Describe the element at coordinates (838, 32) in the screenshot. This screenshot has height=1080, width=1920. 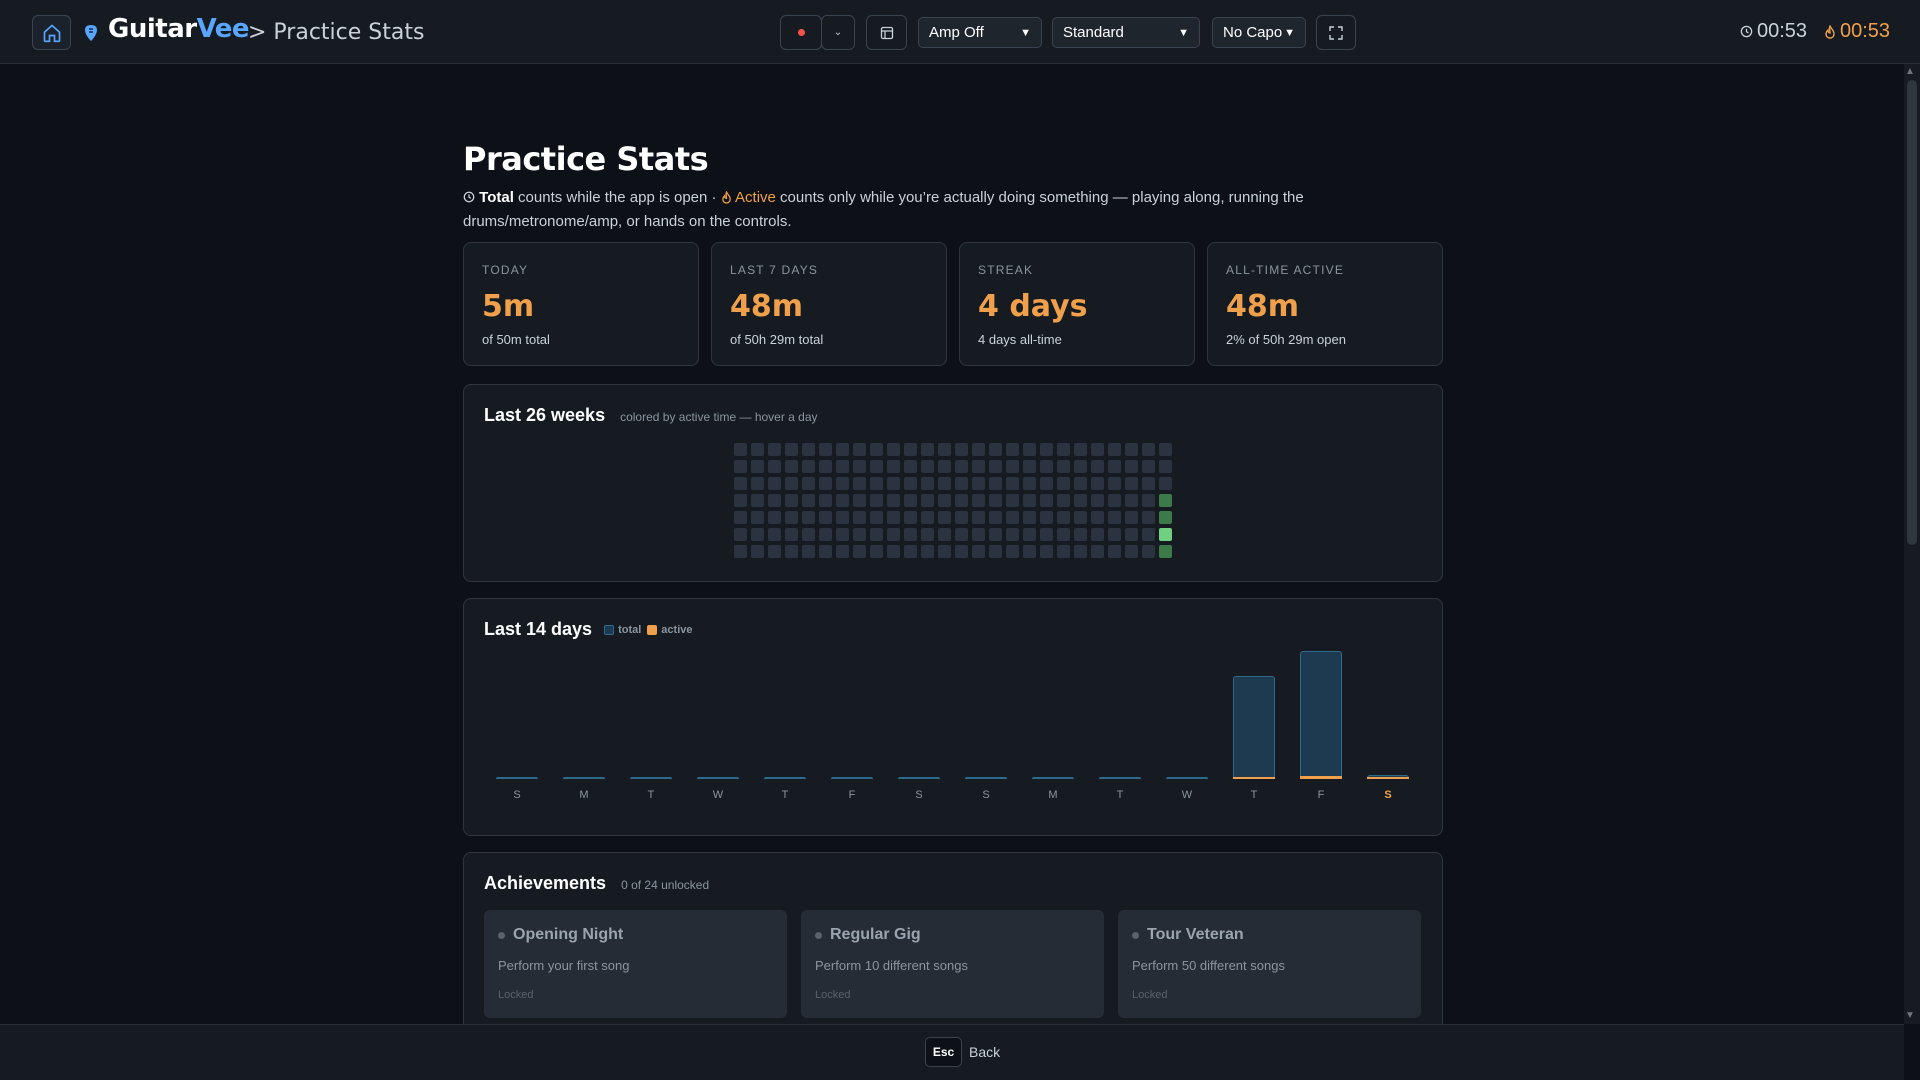
I see `record-options-button: ⌄` at that location.